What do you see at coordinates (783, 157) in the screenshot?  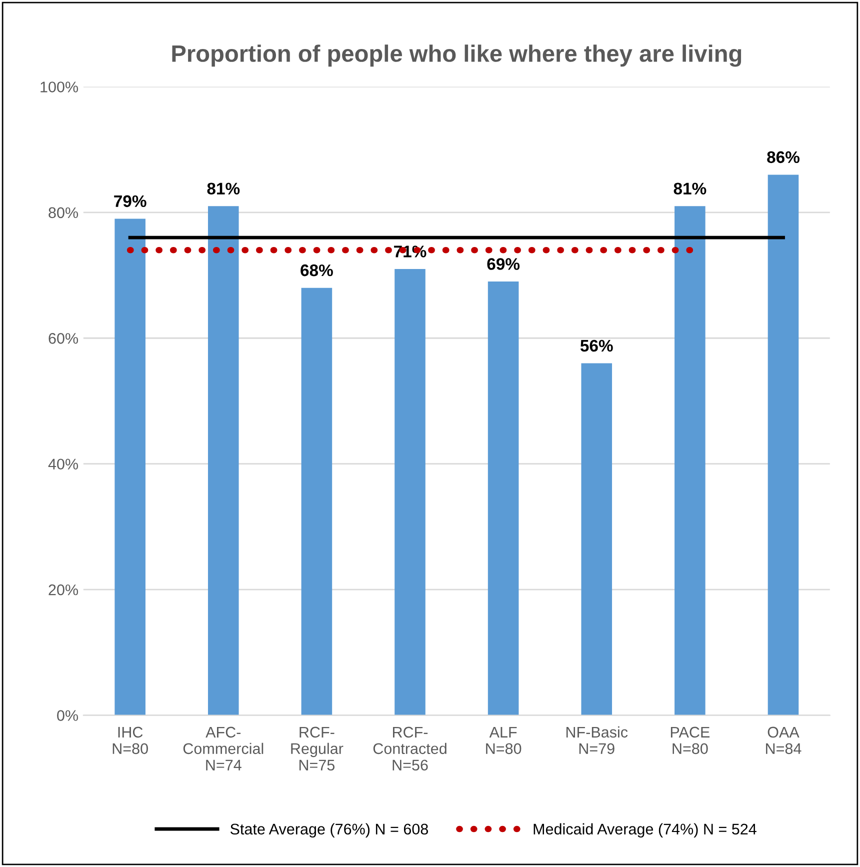 I see `data-label: 86%` at bounding box center [783, 157].